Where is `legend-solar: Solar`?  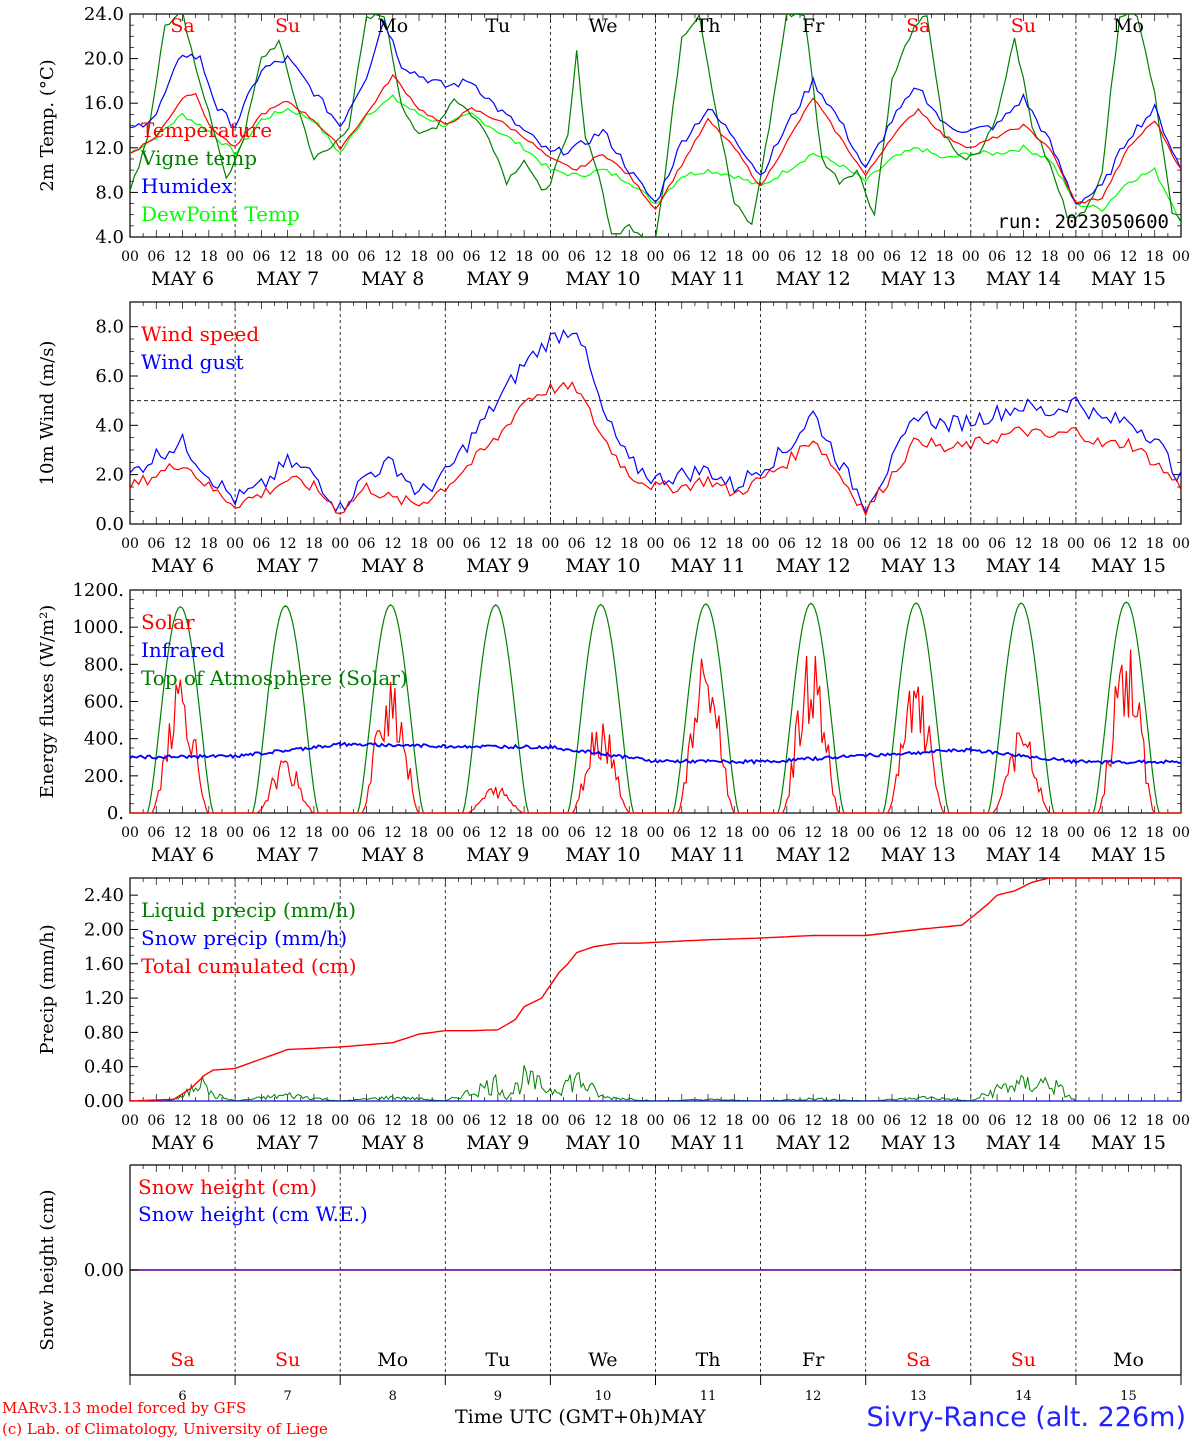
legend-solar: Solar is located at coordinates (168, 622).